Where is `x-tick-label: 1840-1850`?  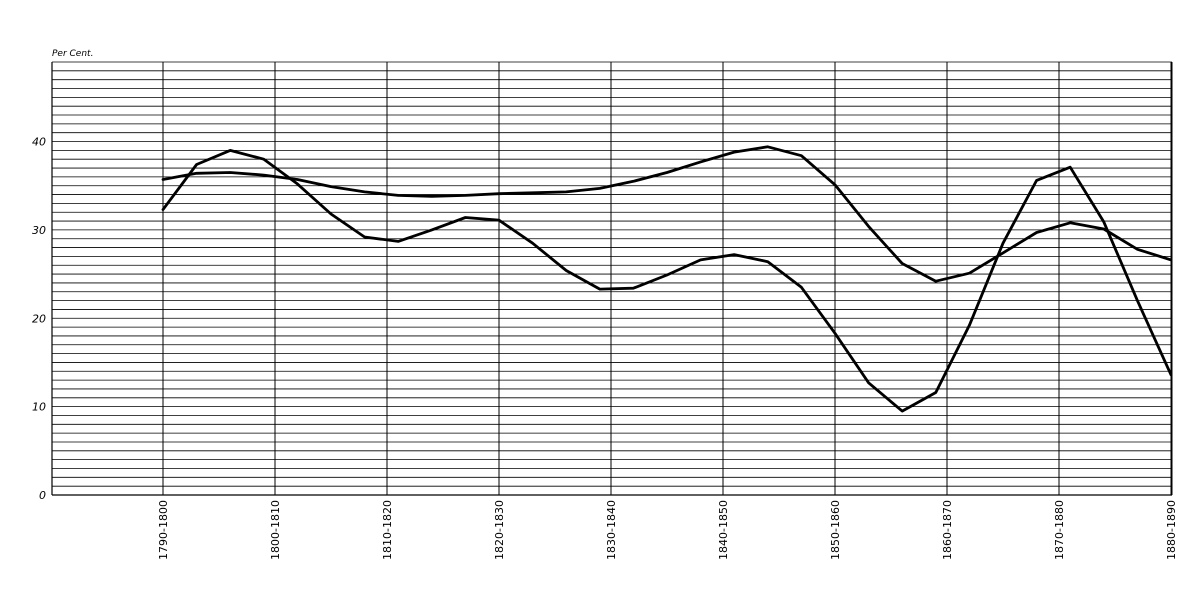
x-tick-label: 1840-1850 is located at coordinates (723, 530).